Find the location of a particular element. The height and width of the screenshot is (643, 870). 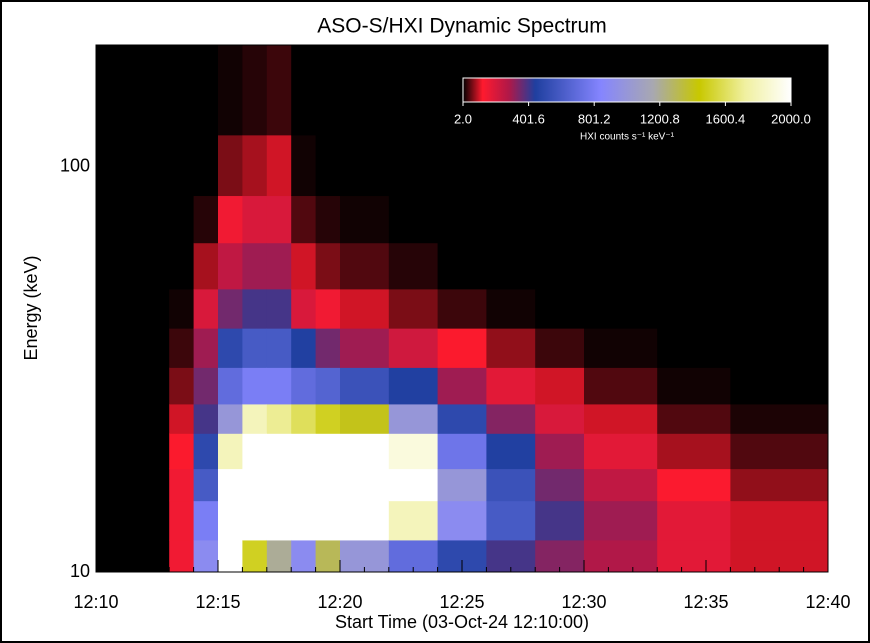

colorbar-tick-label: 2000.0 is located at coordinates (791, 118).